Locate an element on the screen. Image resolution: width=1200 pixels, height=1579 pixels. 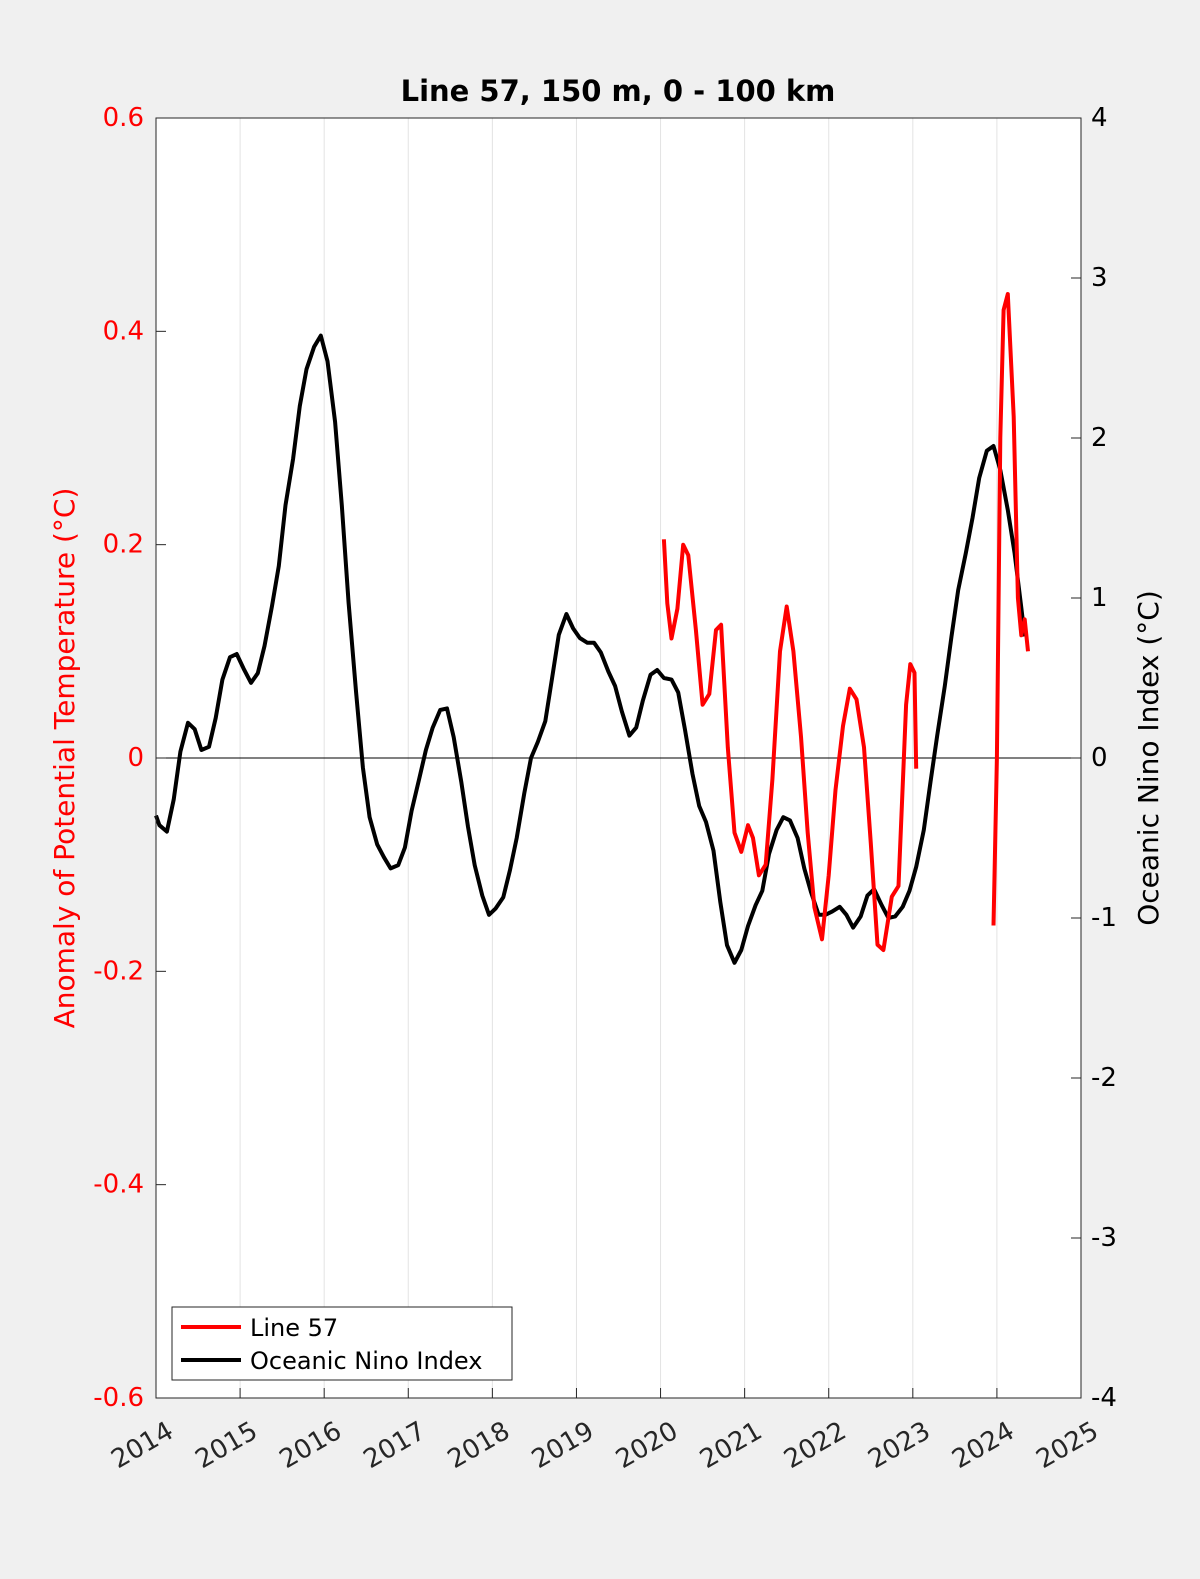
y-axis-right-label: Oceanic Nino Index (°C) is located at coordinates (1148, 758).